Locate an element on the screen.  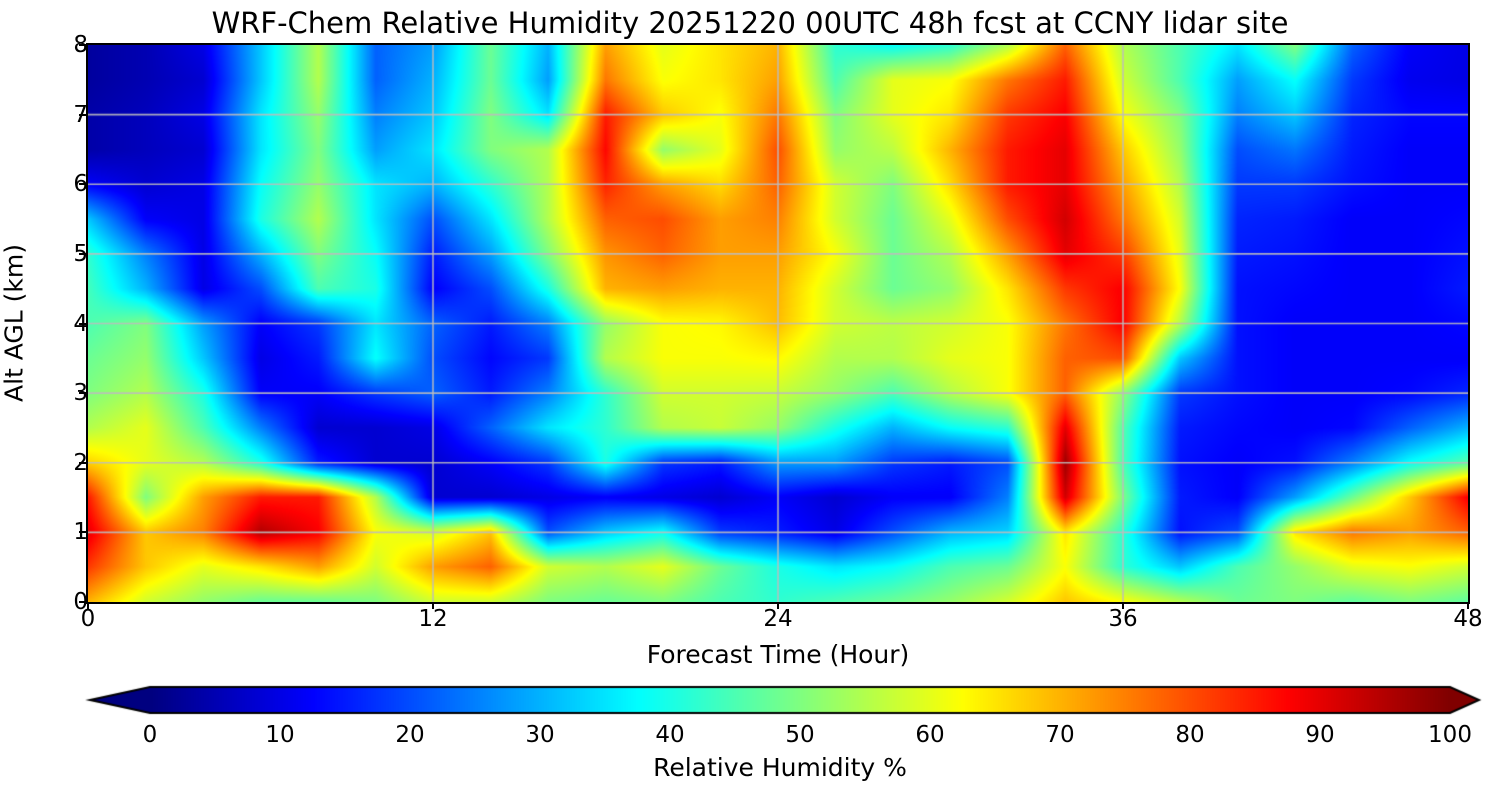
x-tick-label: 0 is located at coordinates (88, 619).